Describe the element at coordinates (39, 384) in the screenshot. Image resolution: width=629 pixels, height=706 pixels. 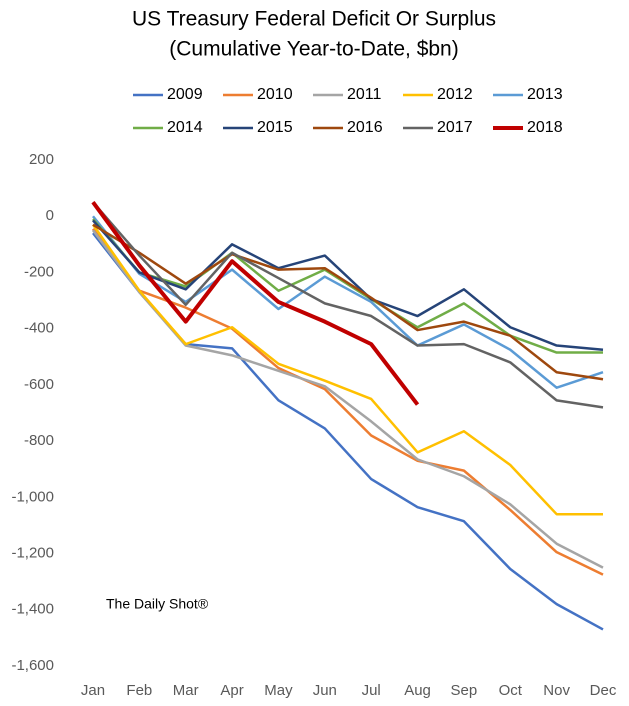
I see `y-tick-label: -600` at that location.